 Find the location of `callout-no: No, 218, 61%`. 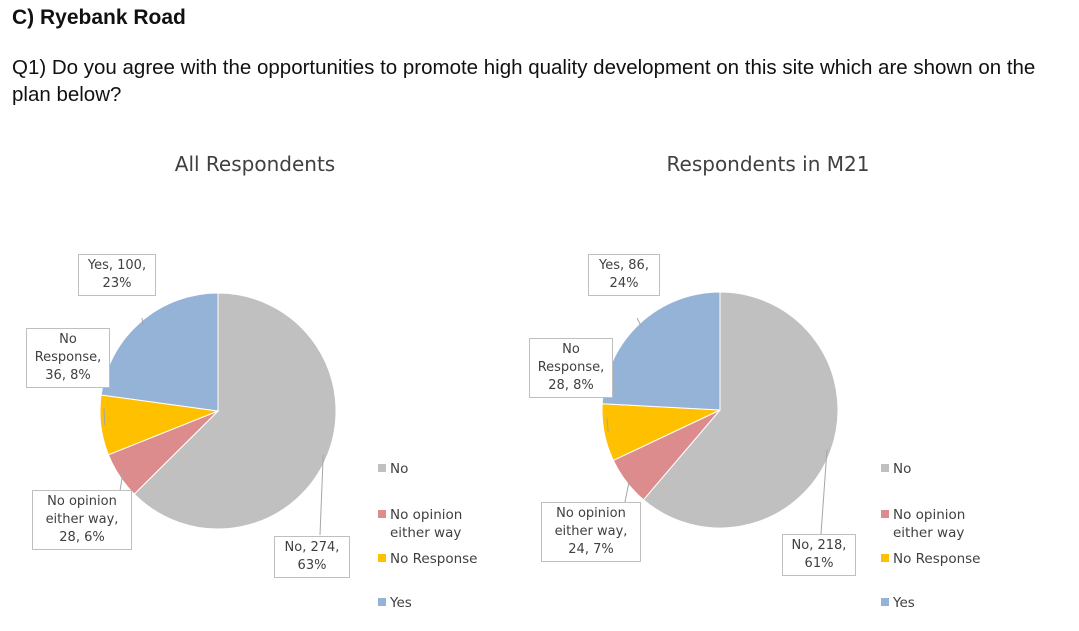

callout-no: No, 218, 61% is located at coordinates (819, 555).